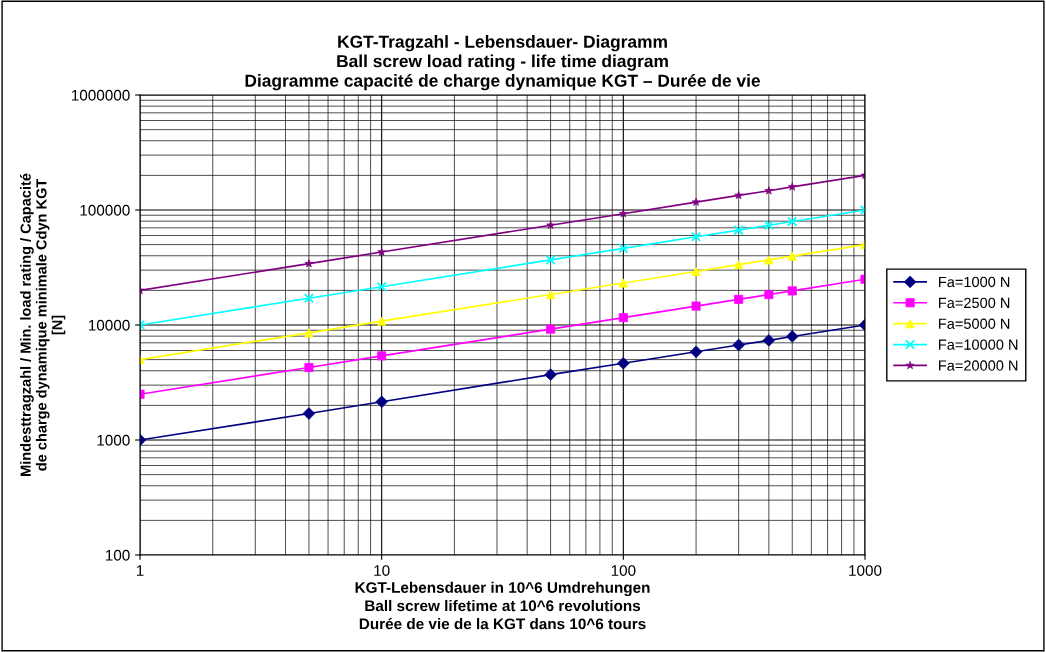 The image size is (1046, 652). Describe the element at coordinates (109, 325) in the screenshot. I see `y-tick-label: 10000` at that location.